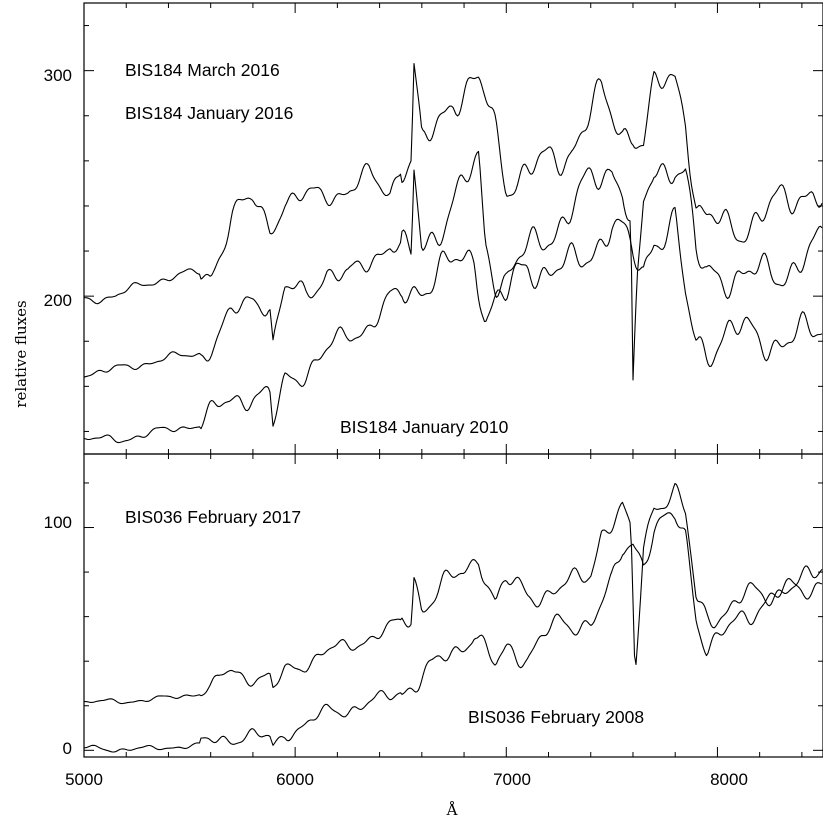 This screenshot has width=823, height=823. I want to click on x-tick-label-7000: 7000, so click(512, 779).